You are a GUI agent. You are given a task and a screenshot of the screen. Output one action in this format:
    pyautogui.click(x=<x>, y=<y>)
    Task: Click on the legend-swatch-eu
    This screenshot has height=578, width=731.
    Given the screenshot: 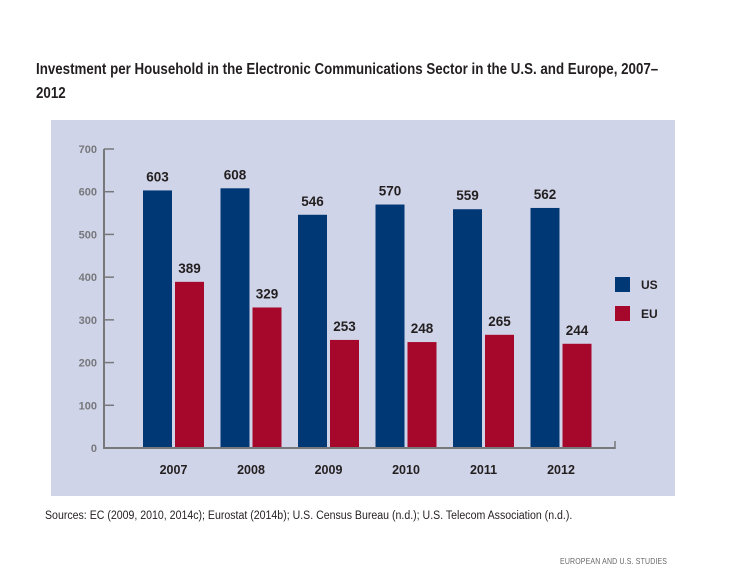 What is the action you would take?
    pyautogui.click(x=622, y=313)
    